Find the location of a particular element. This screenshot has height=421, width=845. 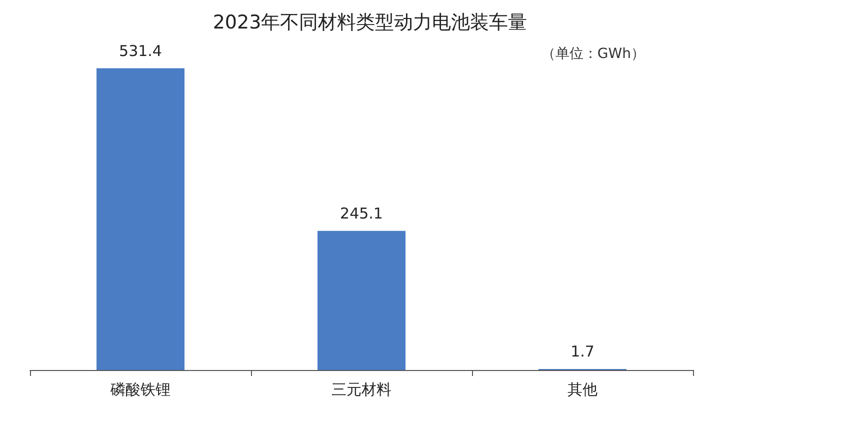

x-tick-label: 磷酸铁锂 is located at coordinates (140, 389).